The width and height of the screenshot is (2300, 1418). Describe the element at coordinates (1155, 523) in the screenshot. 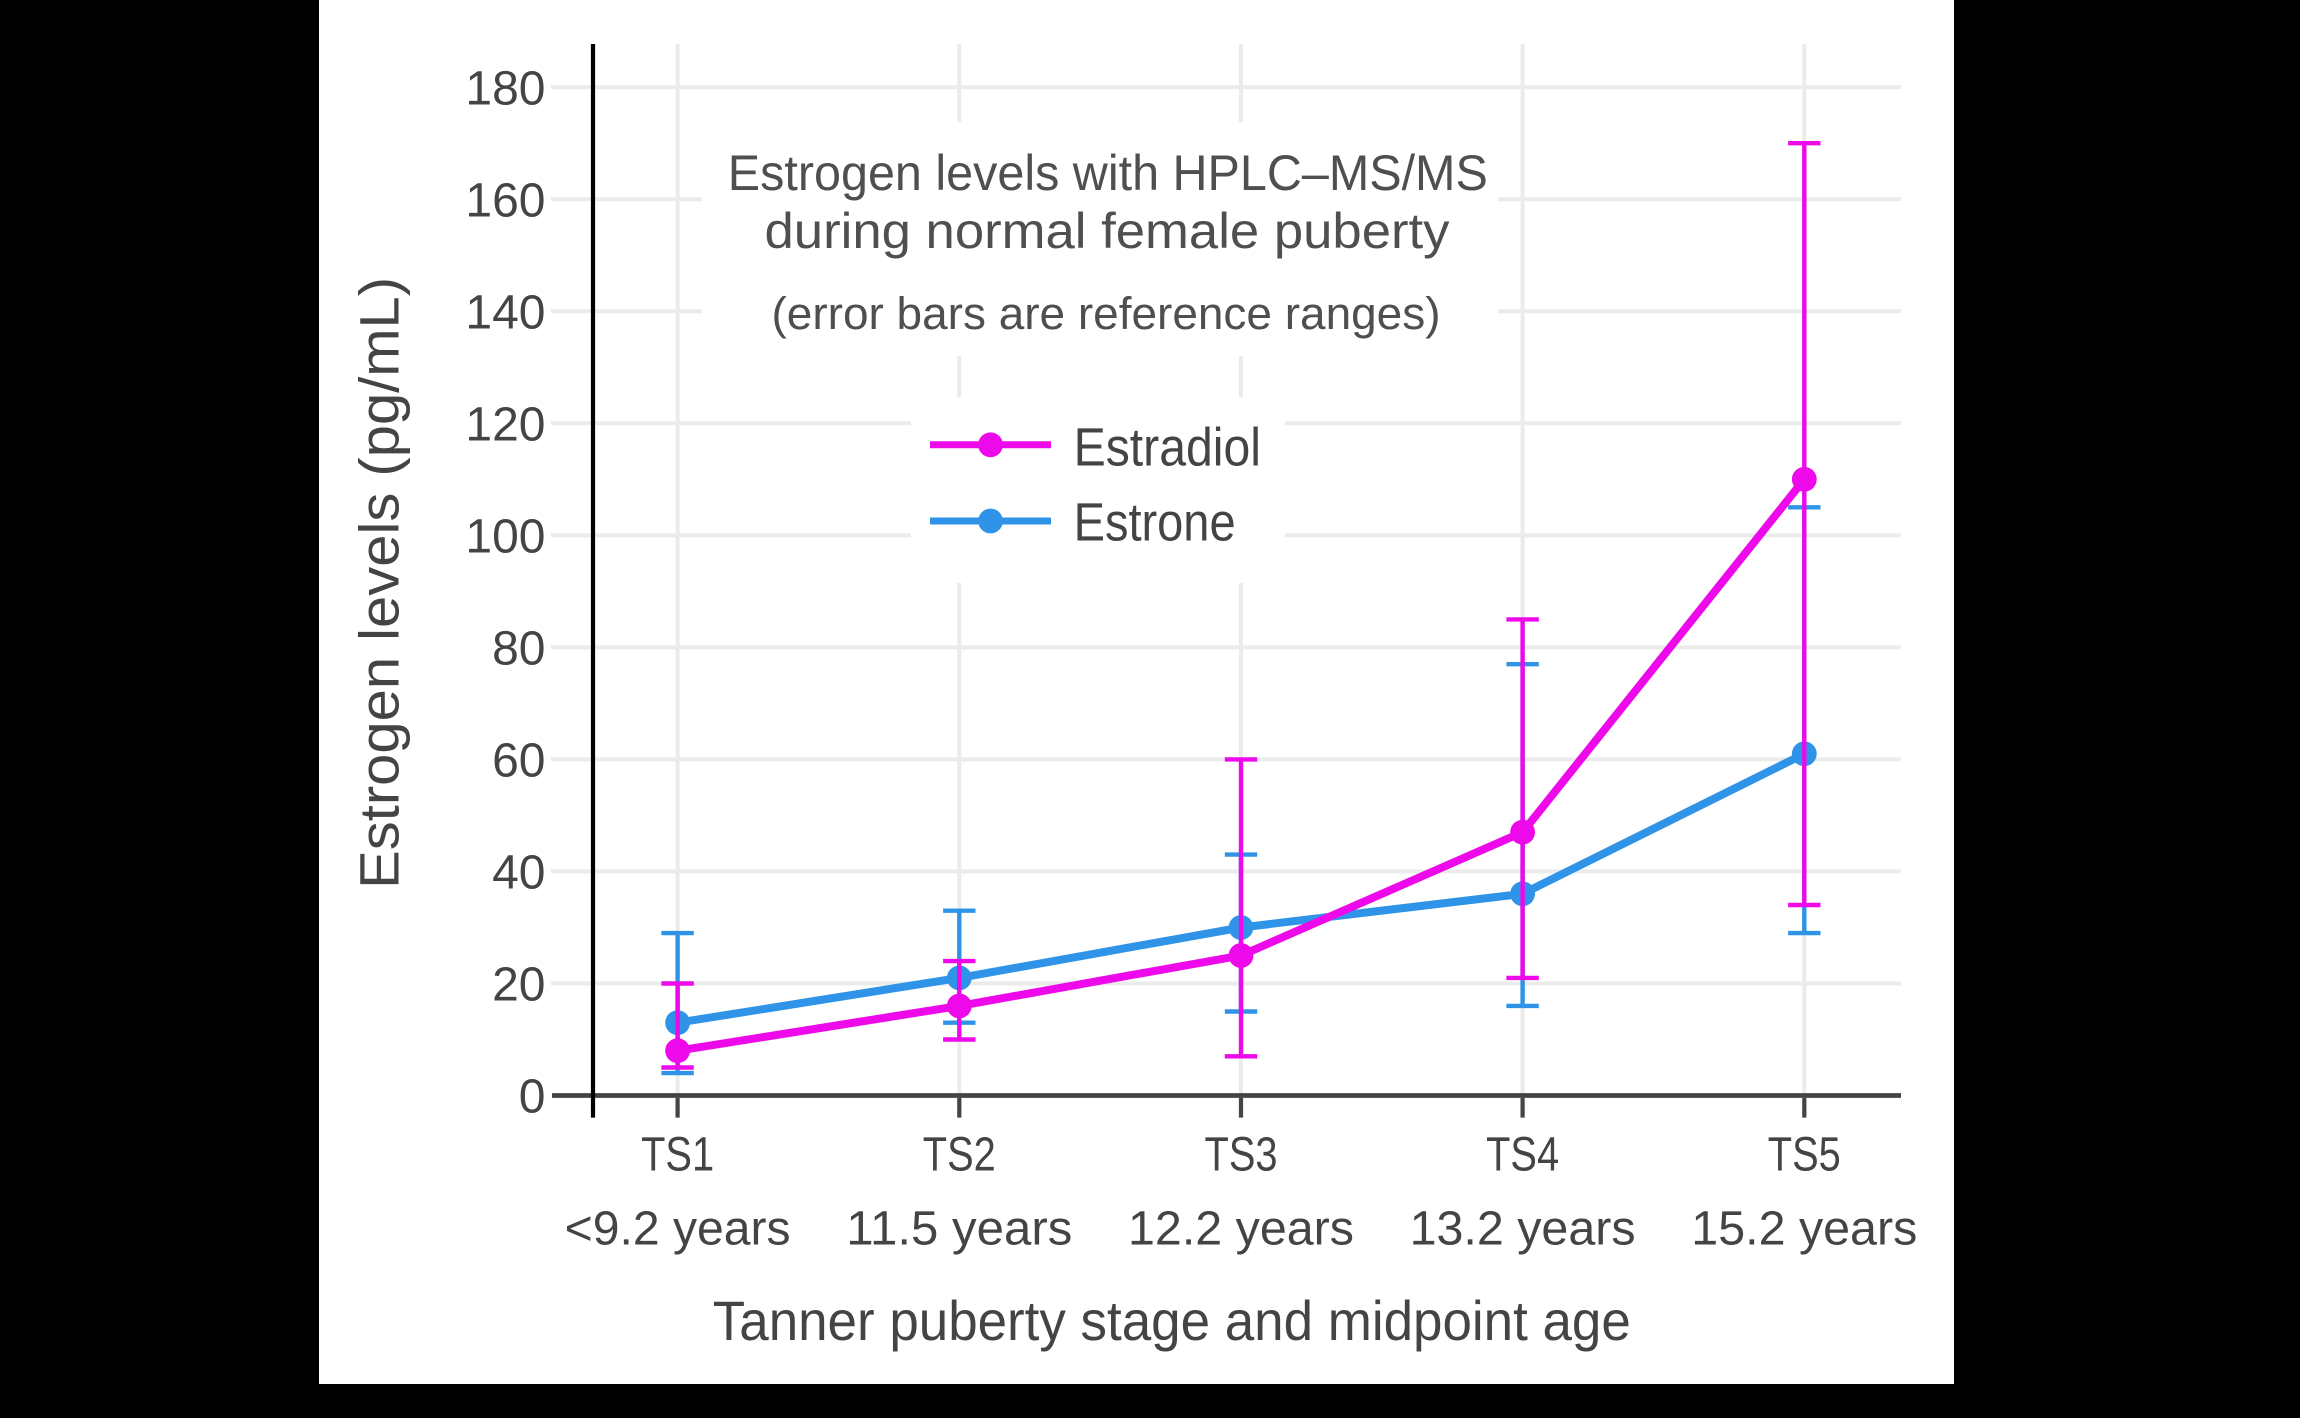

I see `svg-text: Estrone` at that location.